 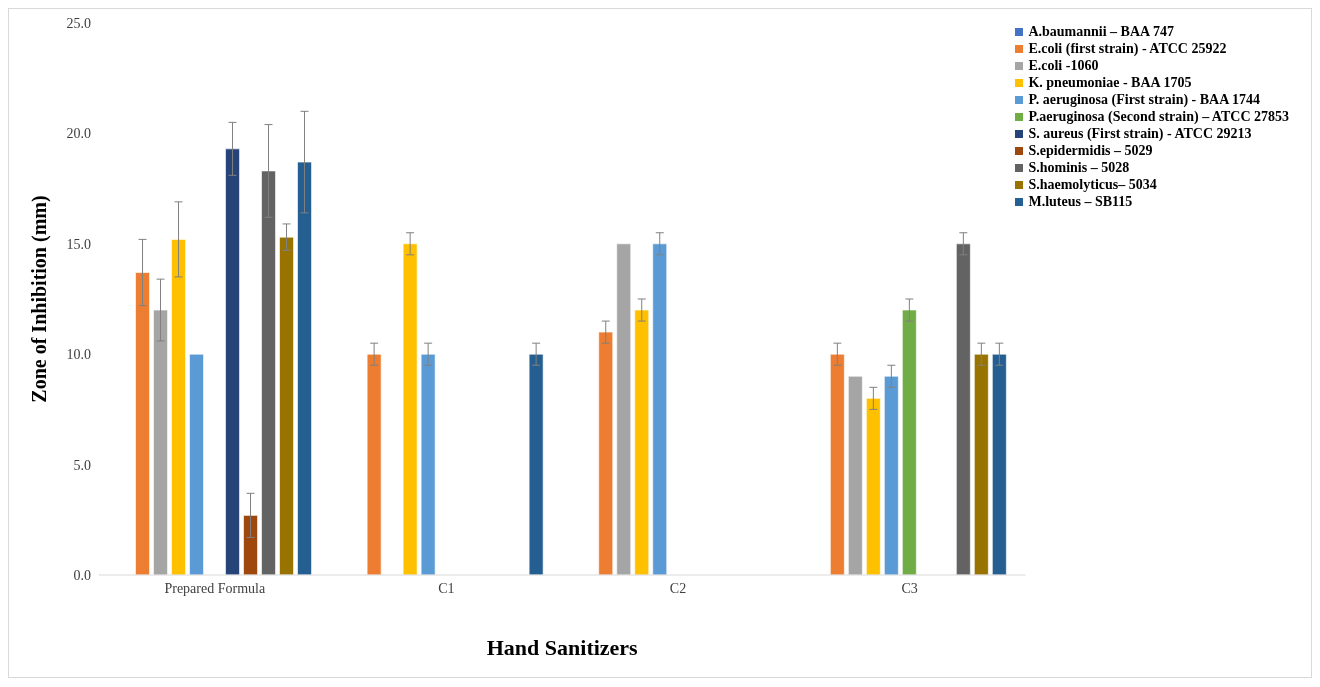 I want to click on legend-label: E.coli (first strain) - ATCC 25922, so click(x=1127, y=48).